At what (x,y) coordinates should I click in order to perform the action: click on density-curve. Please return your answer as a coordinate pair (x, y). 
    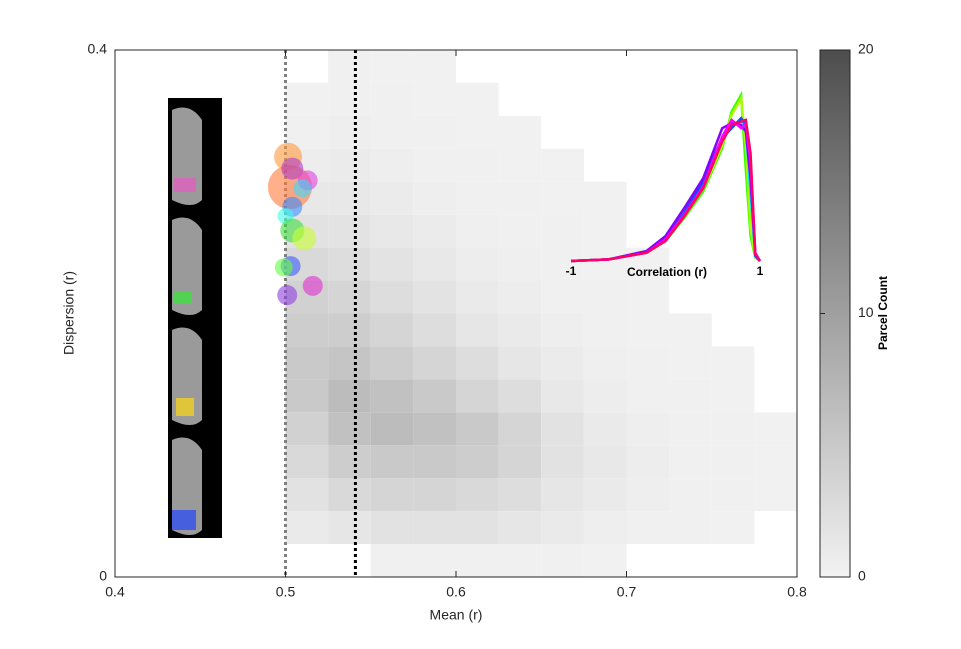
    Looking at the image, I should click on (666, 190).